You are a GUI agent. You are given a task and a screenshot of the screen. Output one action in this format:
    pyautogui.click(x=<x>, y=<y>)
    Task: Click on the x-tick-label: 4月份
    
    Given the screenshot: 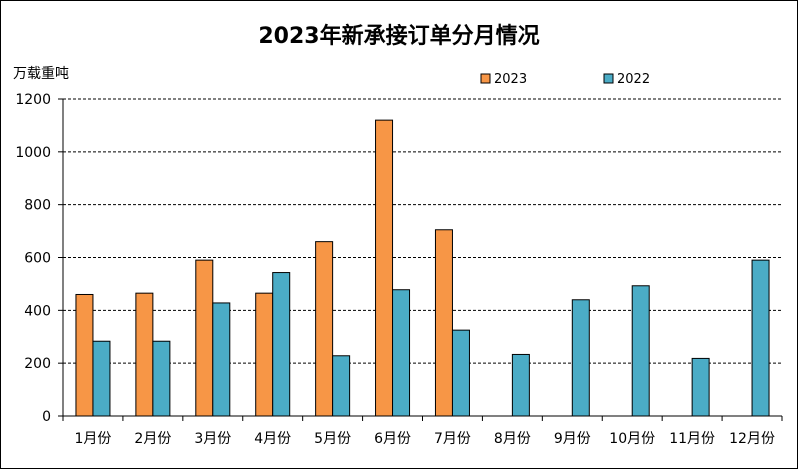 What is the action you would take?
    pyautogui.click(x=272, y=439)
    